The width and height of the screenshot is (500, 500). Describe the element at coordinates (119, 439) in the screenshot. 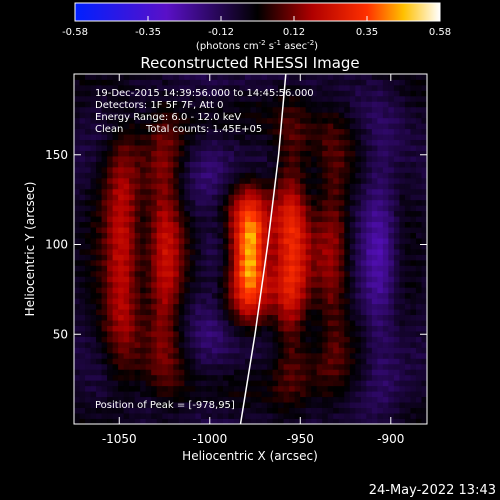

I see `x-tick-label: -1050` at that location.